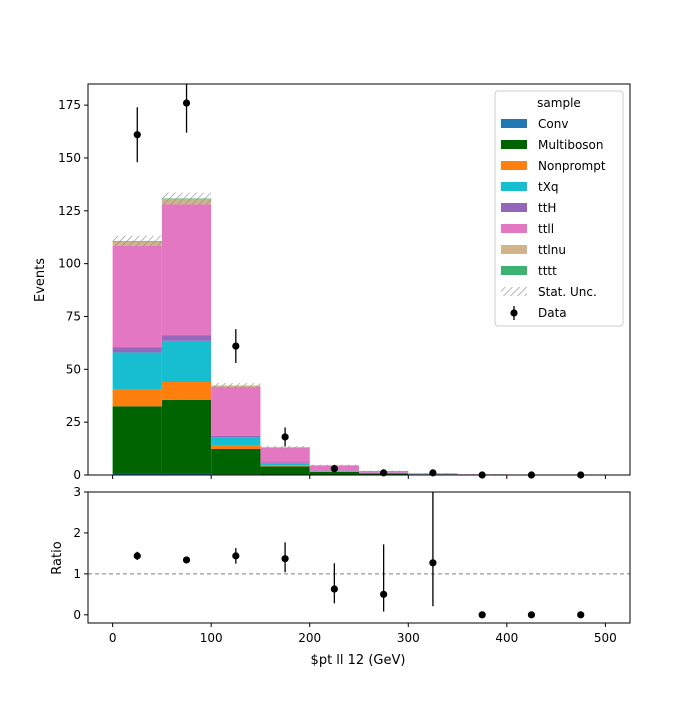  I want to click on ratio-y-tick-label: 0, so click(77, 615).